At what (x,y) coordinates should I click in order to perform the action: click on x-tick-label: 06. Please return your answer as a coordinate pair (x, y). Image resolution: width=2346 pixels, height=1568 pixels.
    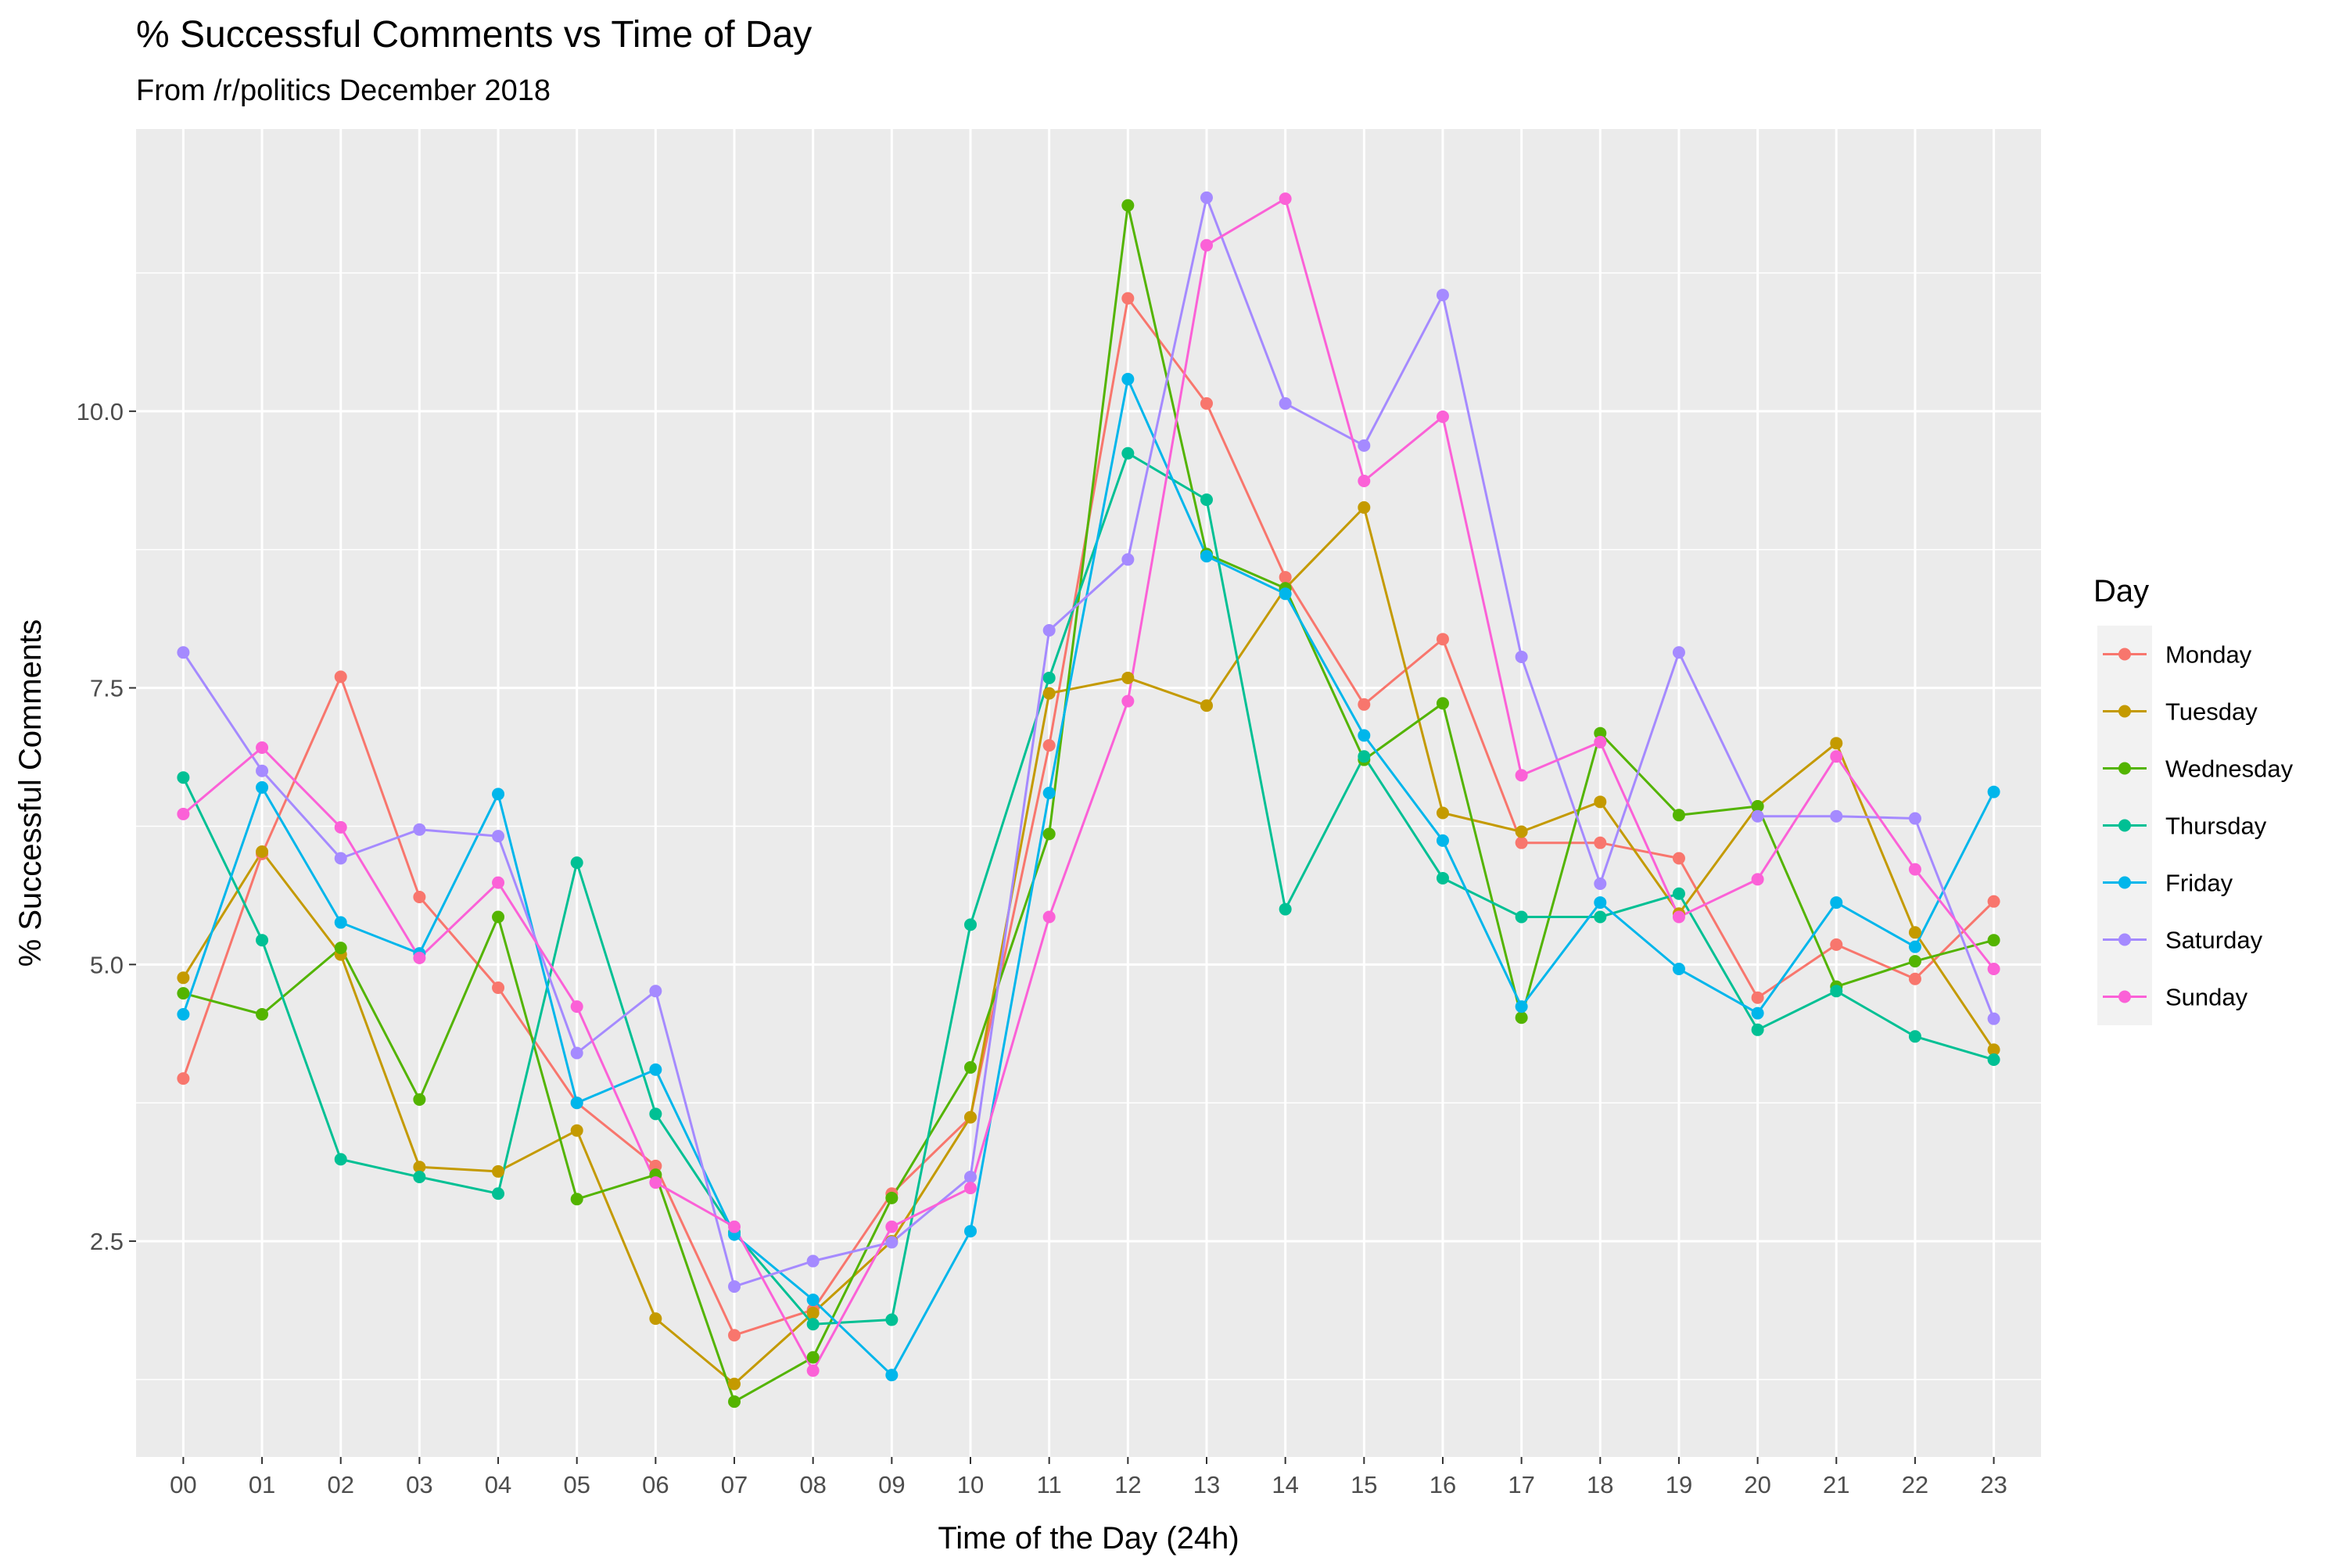
    Looking at the image, I should click on (655, 1484).